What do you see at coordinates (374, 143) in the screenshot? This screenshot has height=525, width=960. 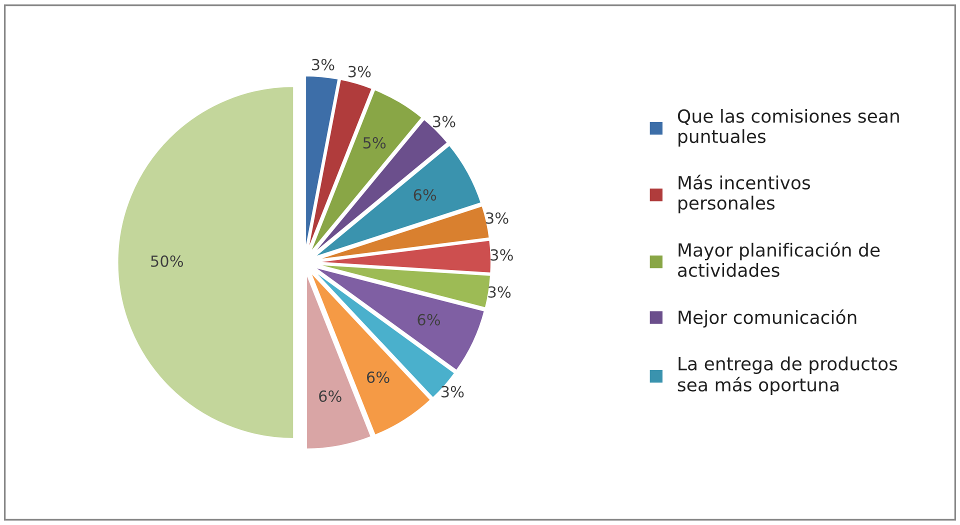 I see `data-label: 5%` at bounding box center [374, 143].